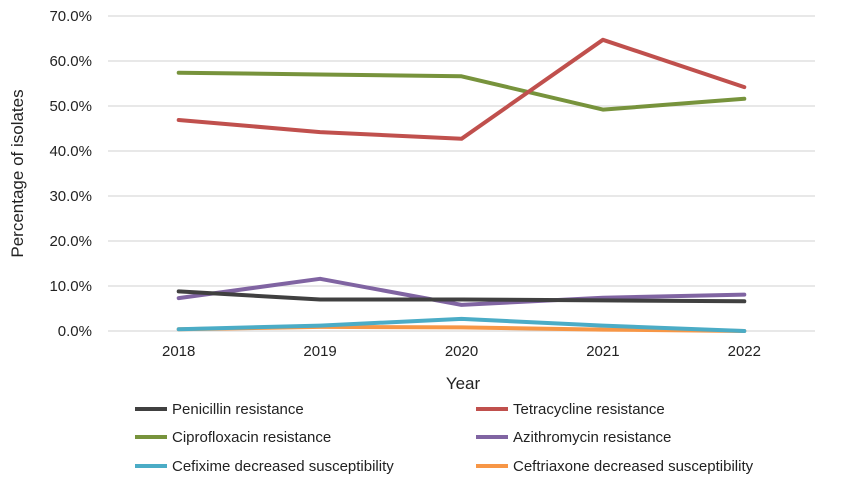 This screenshot has width=850, height=485. What do you see at coordinates (592, 437) in the screenshot?
I see `legend-label: Azithromycin resistance` at bounding box center [592, 437].